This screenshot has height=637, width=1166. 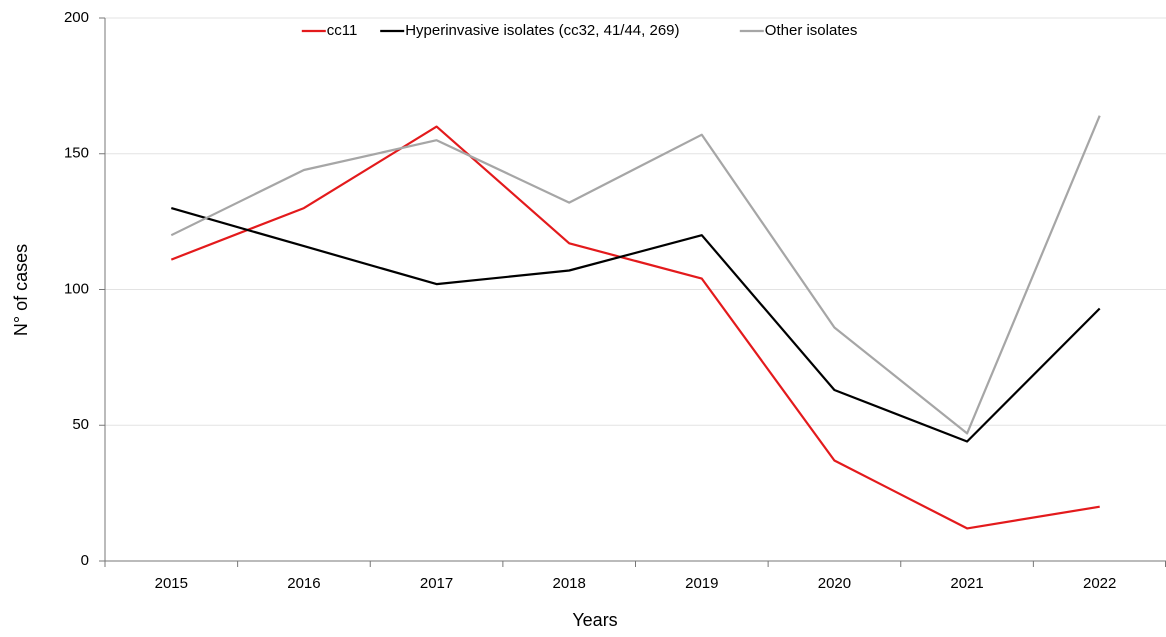 What do you see at coordinates (569, 583) in the screenshot?
I see `x-tick-label: 2018` at bounding box center [569, 583].